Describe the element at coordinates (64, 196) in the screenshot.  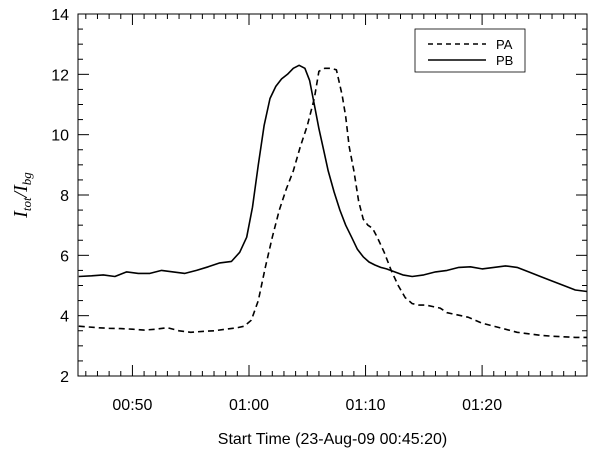
I see `y-tick-label: 8` at that location.